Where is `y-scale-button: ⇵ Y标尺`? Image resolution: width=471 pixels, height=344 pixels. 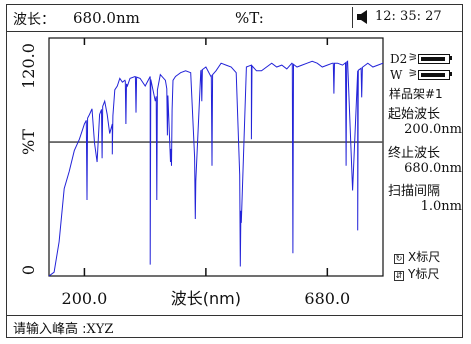
y-scale-button: ⇵ Y标尺 is located at coordinates (416, 273).